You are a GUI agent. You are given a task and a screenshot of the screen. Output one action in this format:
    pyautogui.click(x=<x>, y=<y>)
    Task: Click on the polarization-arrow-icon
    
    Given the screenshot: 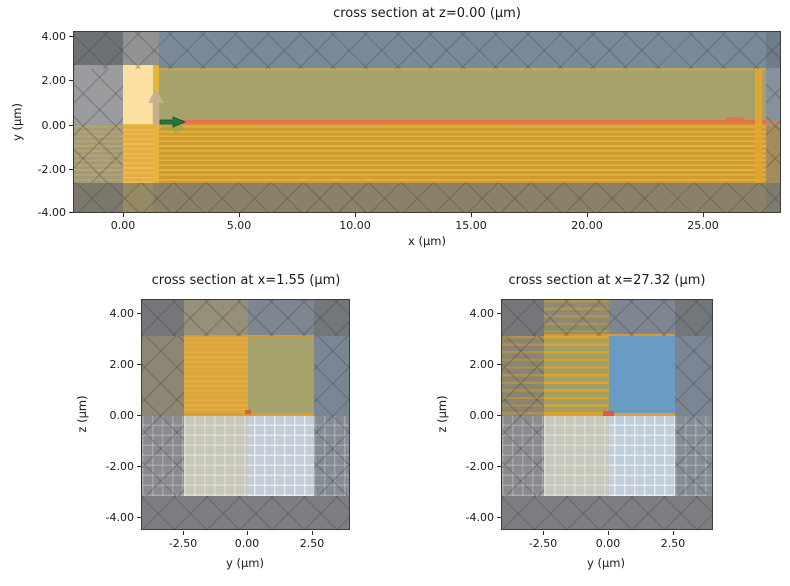 What is the action you would take?
    pyautogui.click(x=156, y=106)
    